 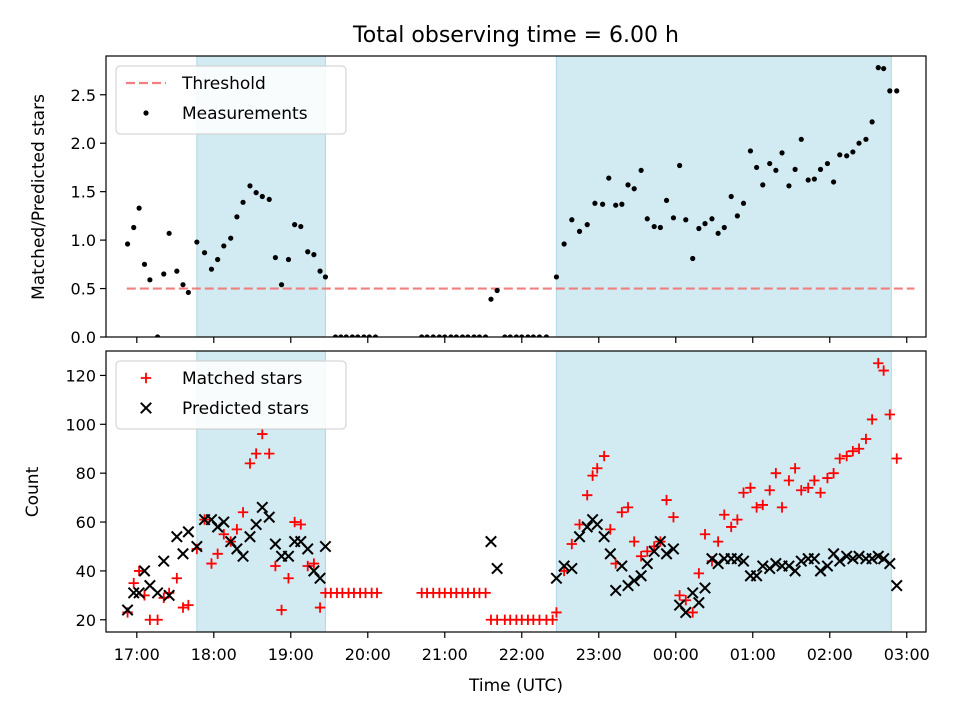 What do you see at coordinates (214, 654) in the screenshot?
I see `x-tick-label: 18:00` at bounding box center [214, 654].